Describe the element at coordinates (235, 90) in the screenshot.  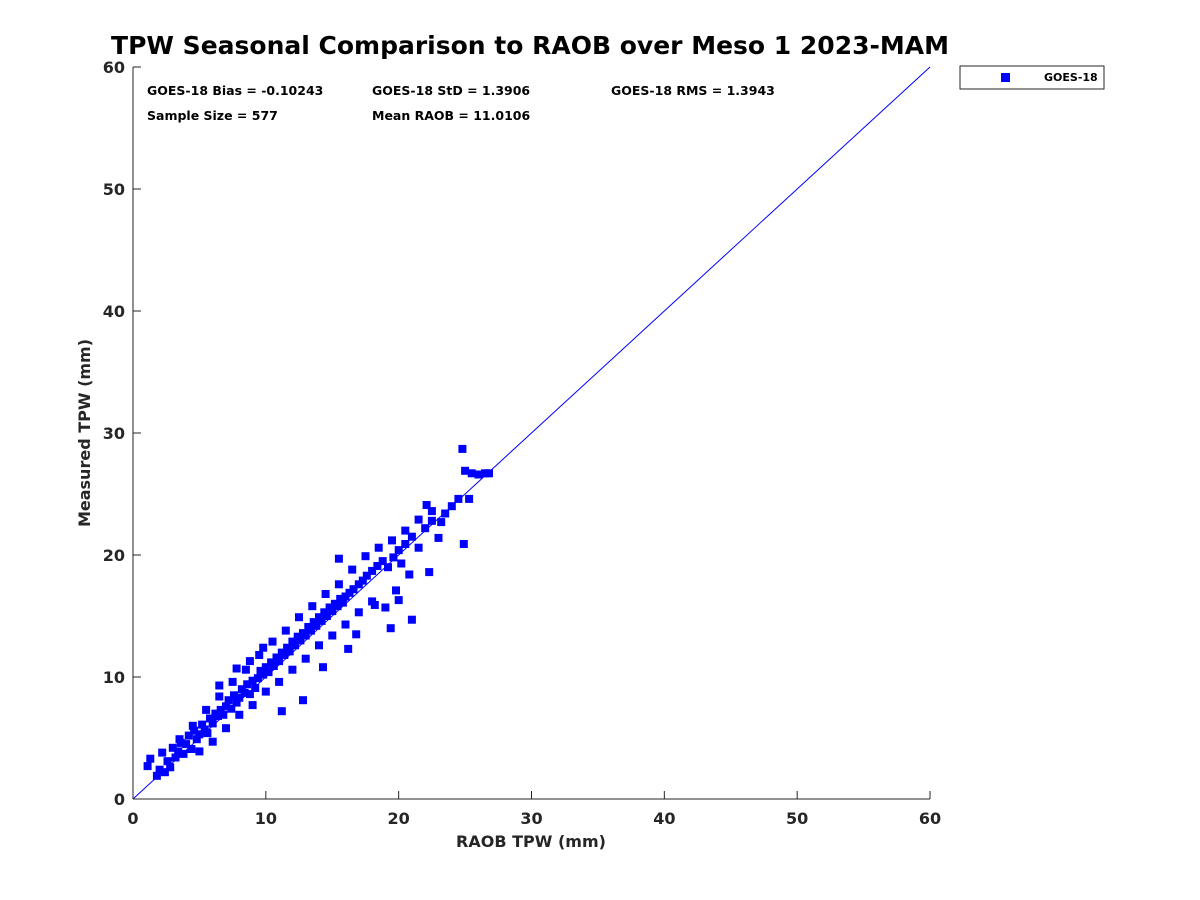
I see `stat-bias: GOES-18 Bias = -0.10243` at that location.